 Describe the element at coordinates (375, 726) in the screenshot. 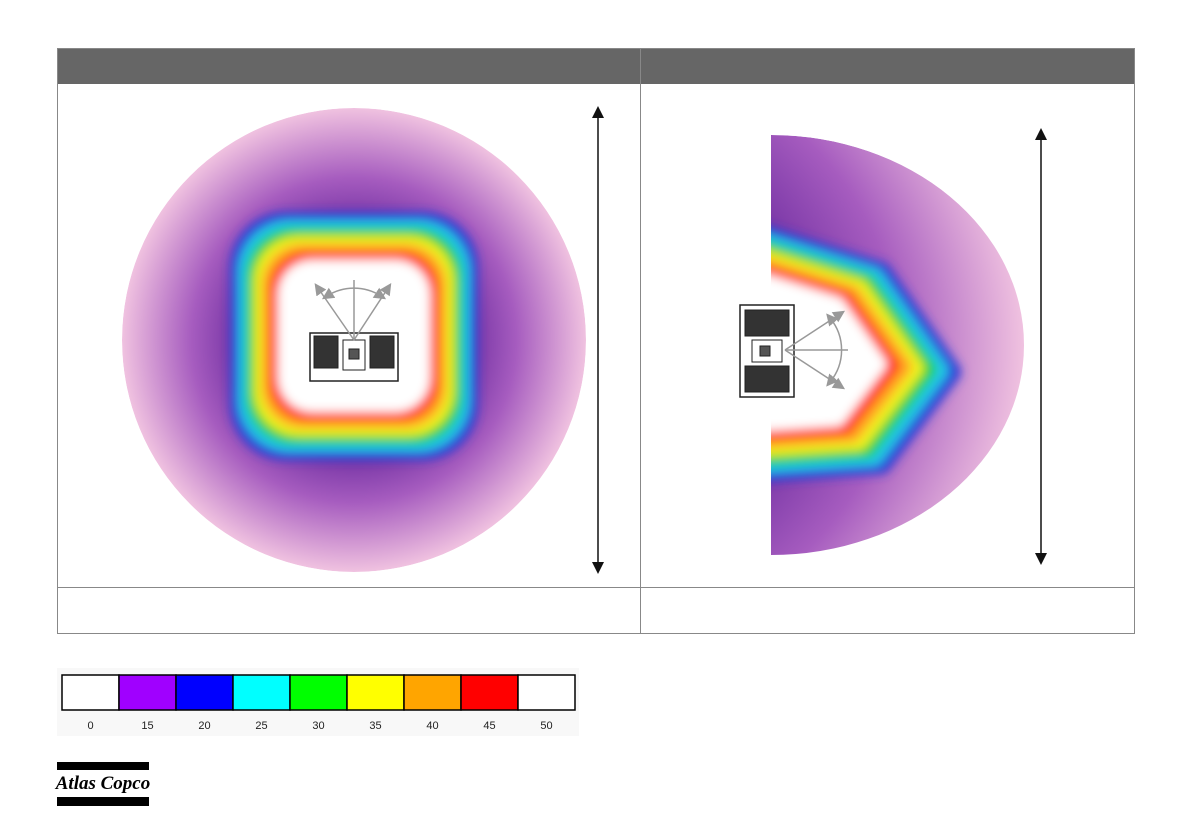

I see `legend-label: 35` at that location.